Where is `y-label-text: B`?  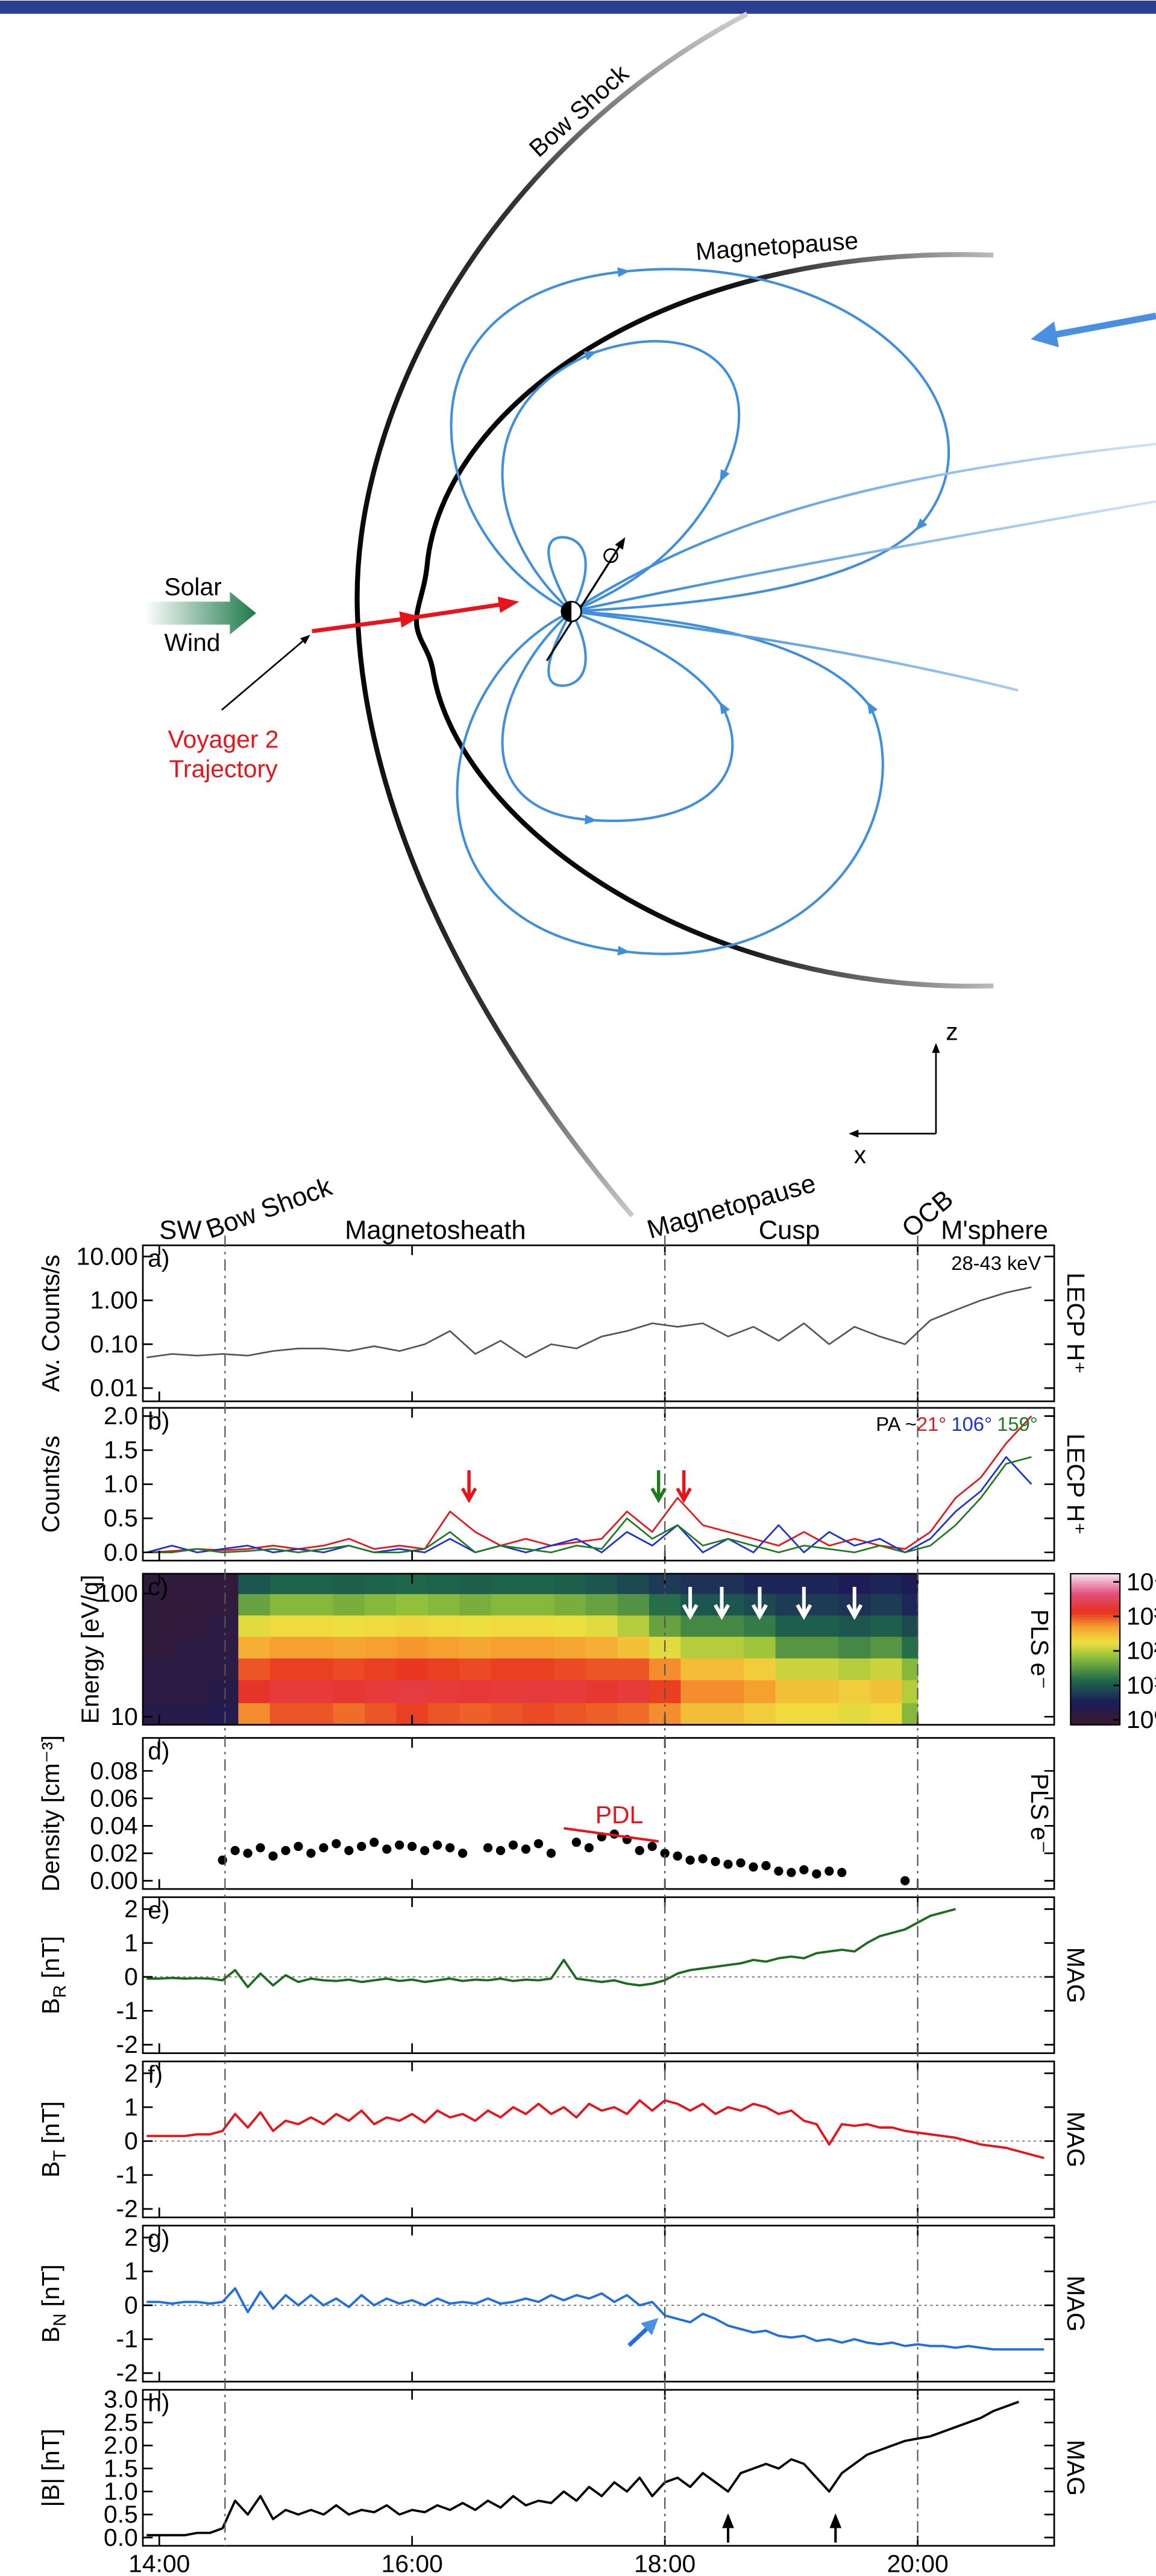 y-label-text: B is located at coordinates (50, 2334).